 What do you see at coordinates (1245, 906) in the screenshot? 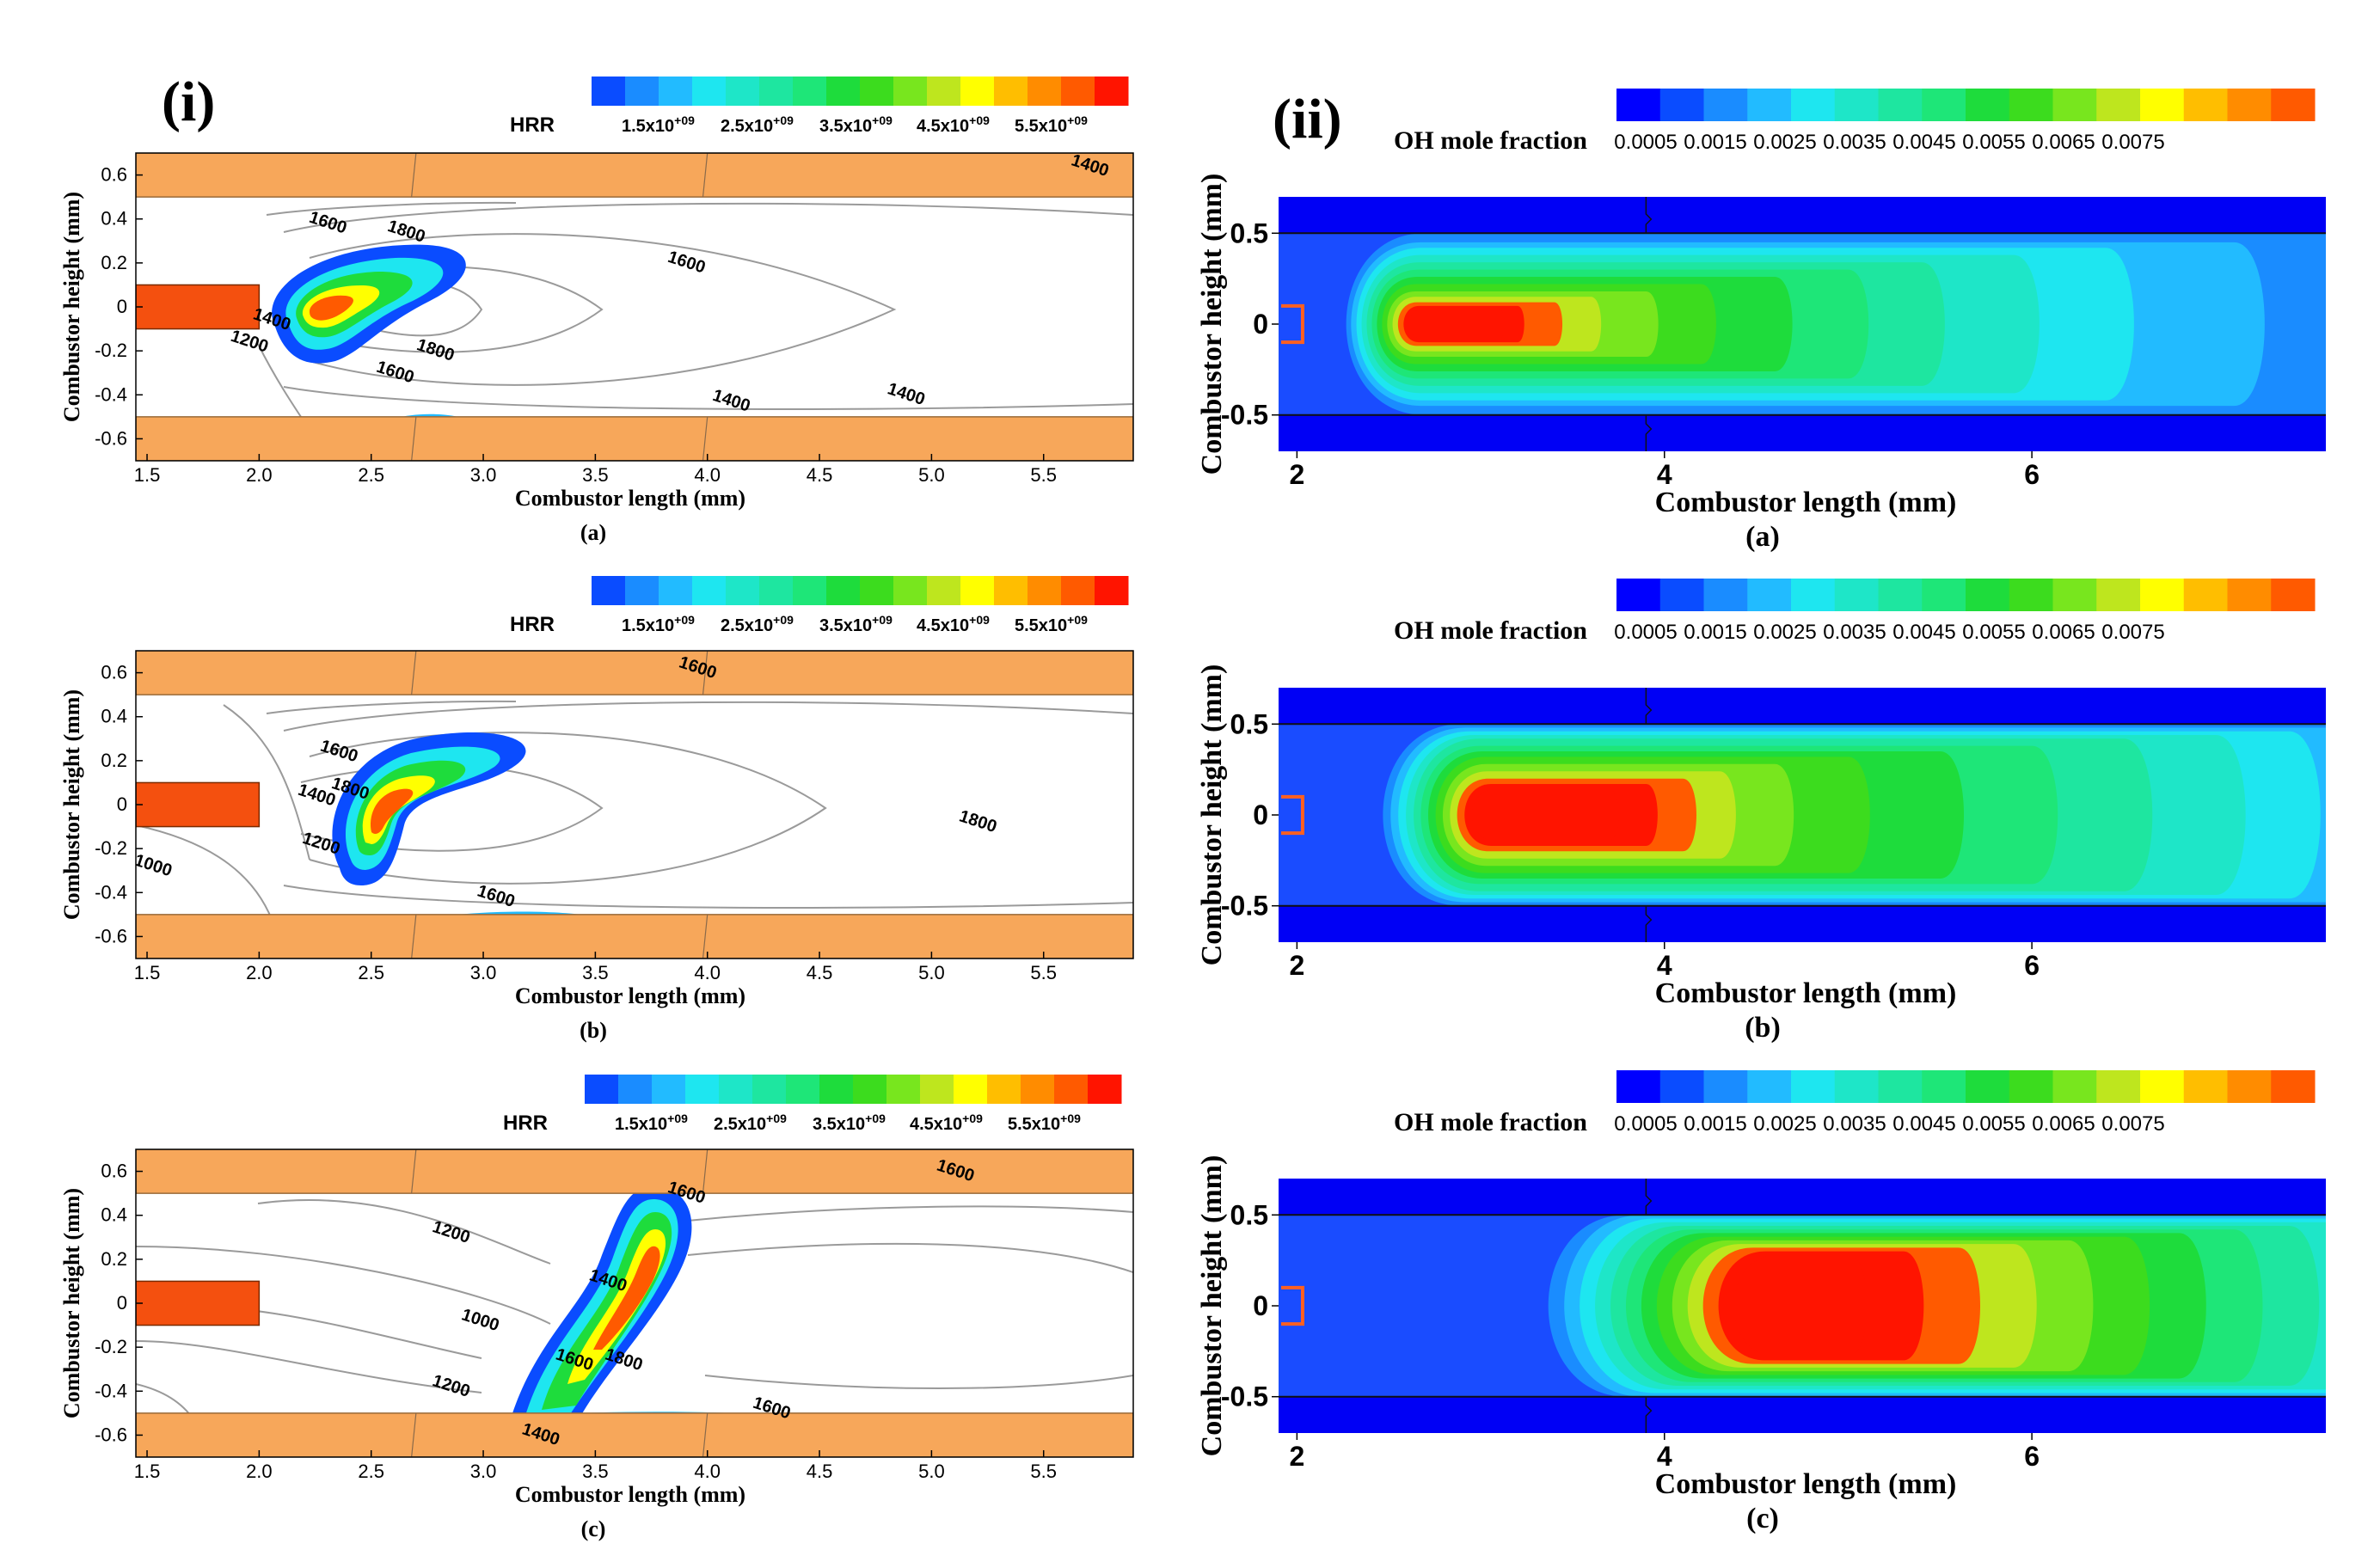
I see `y-tick-label: -0.5` at bounding box center [1245, 906].